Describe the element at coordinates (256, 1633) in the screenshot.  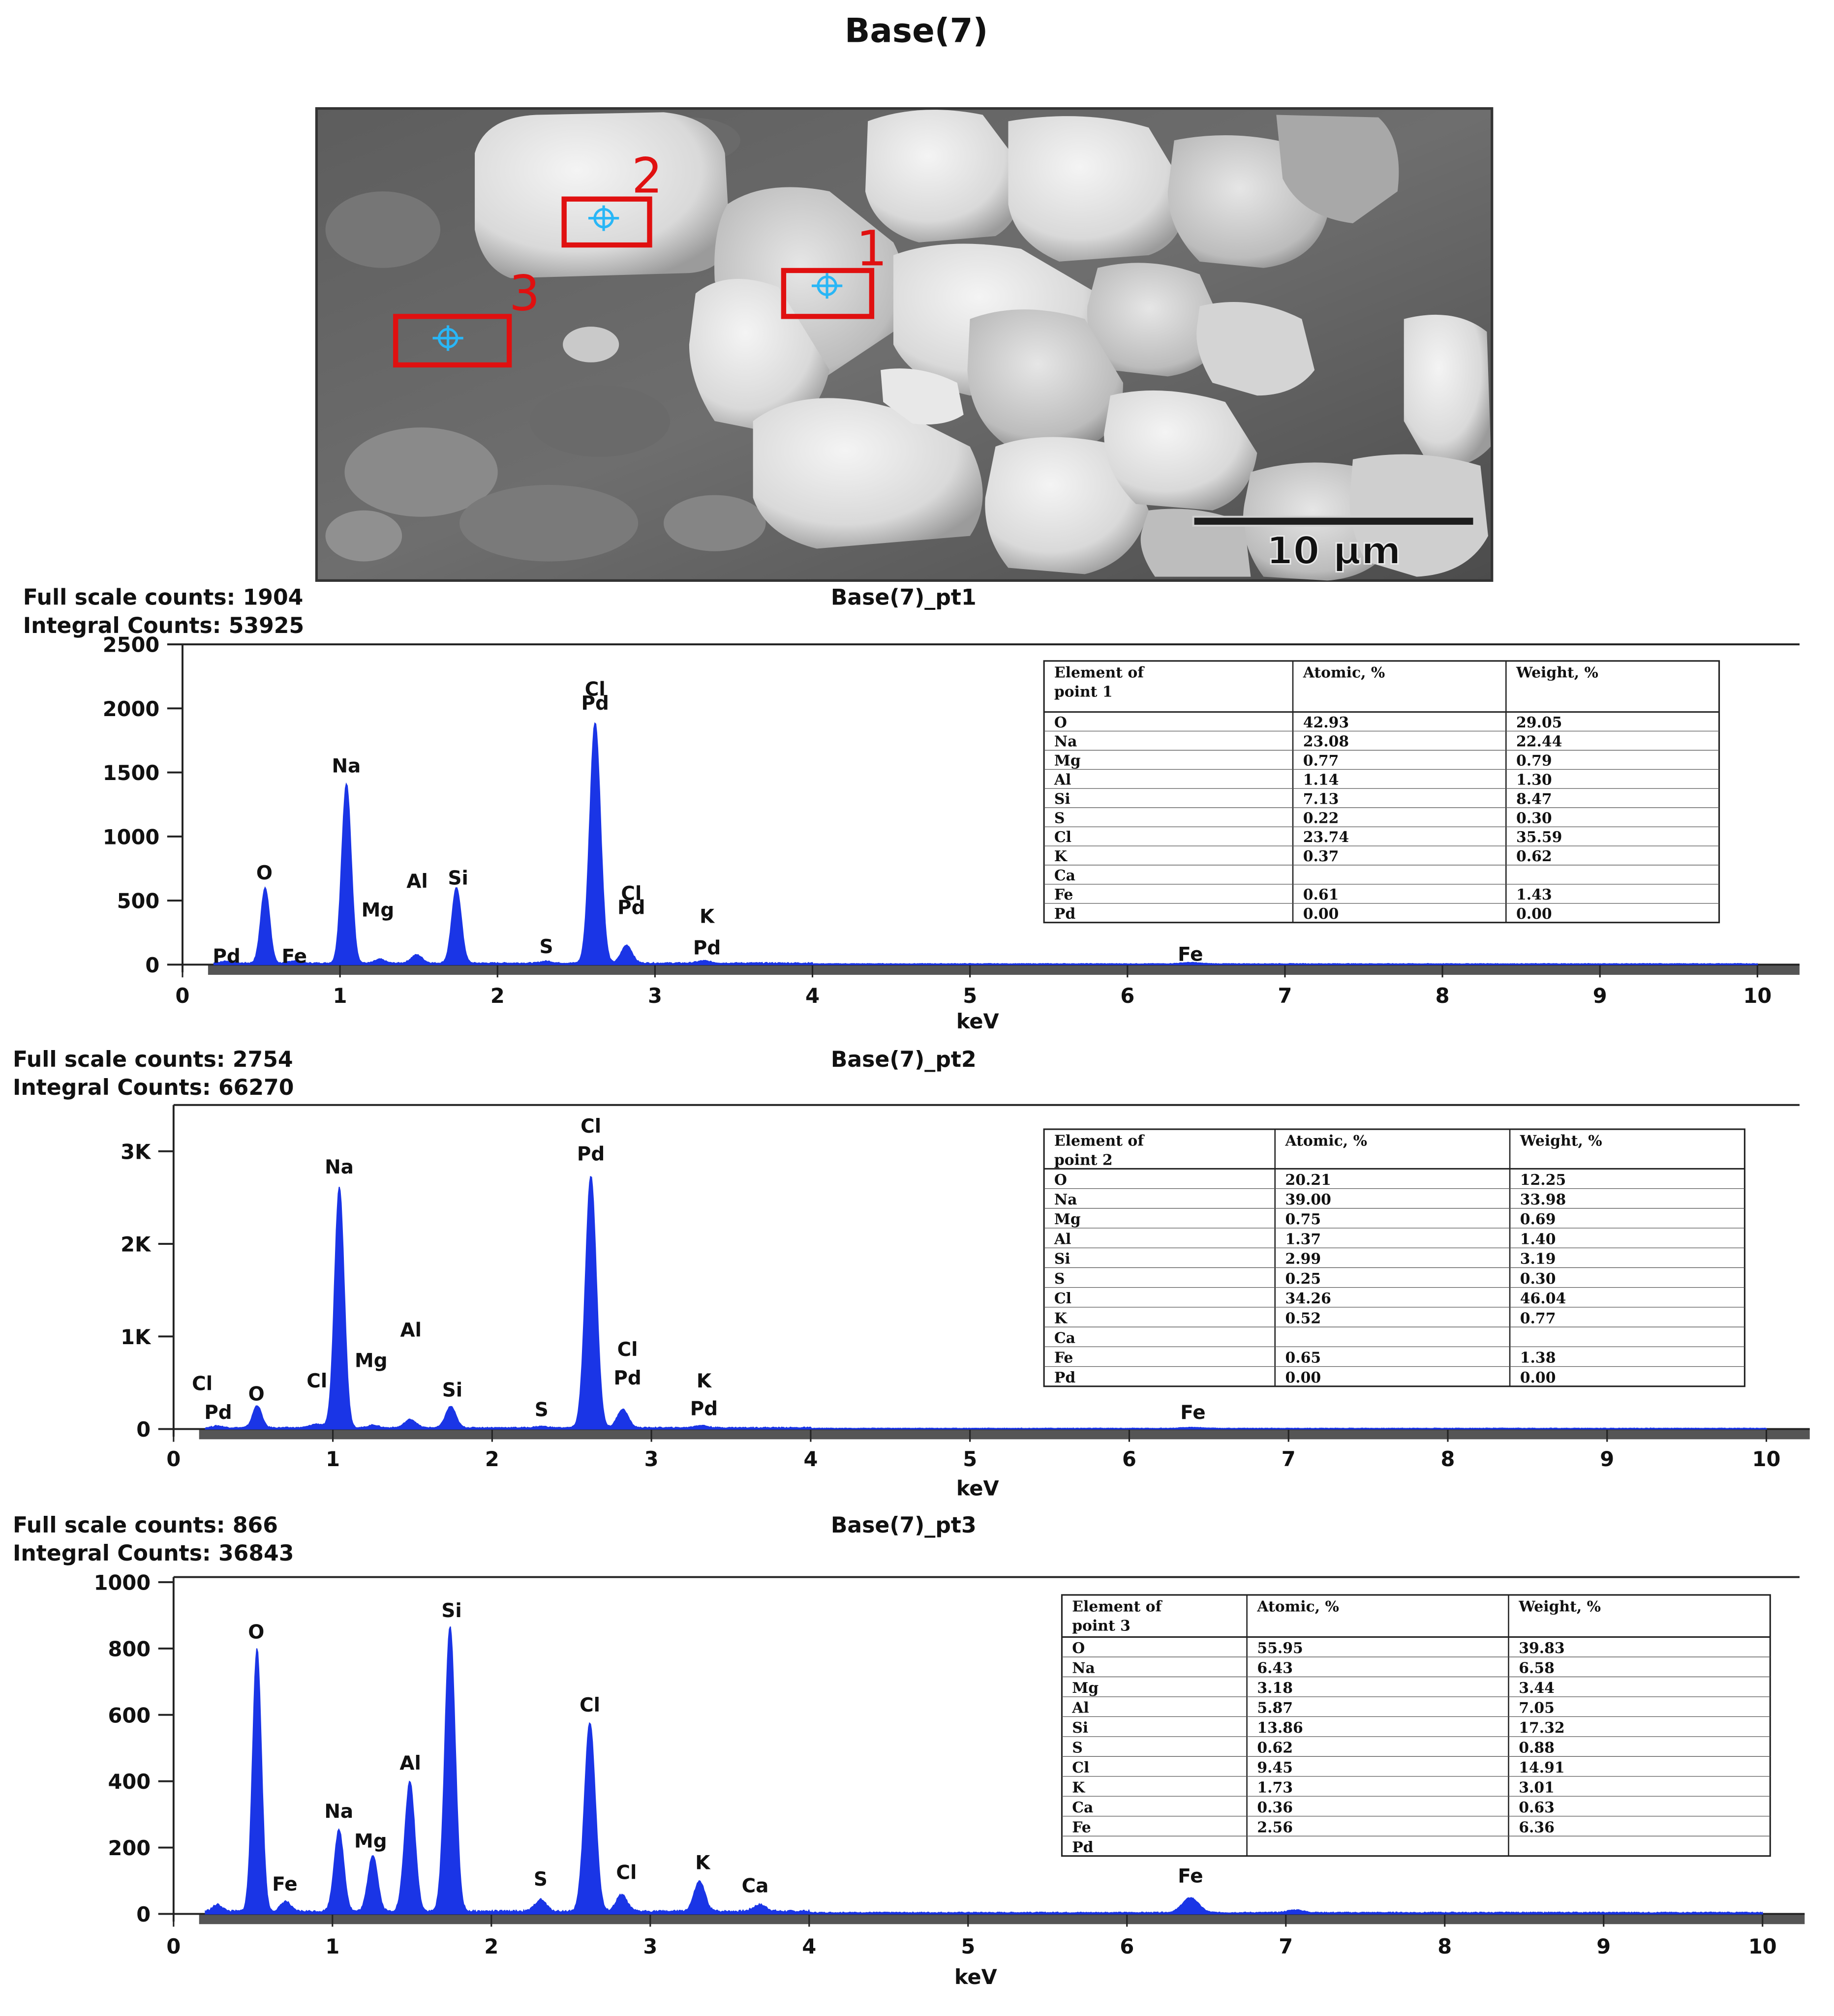
I see `peak-label: O` at that location.